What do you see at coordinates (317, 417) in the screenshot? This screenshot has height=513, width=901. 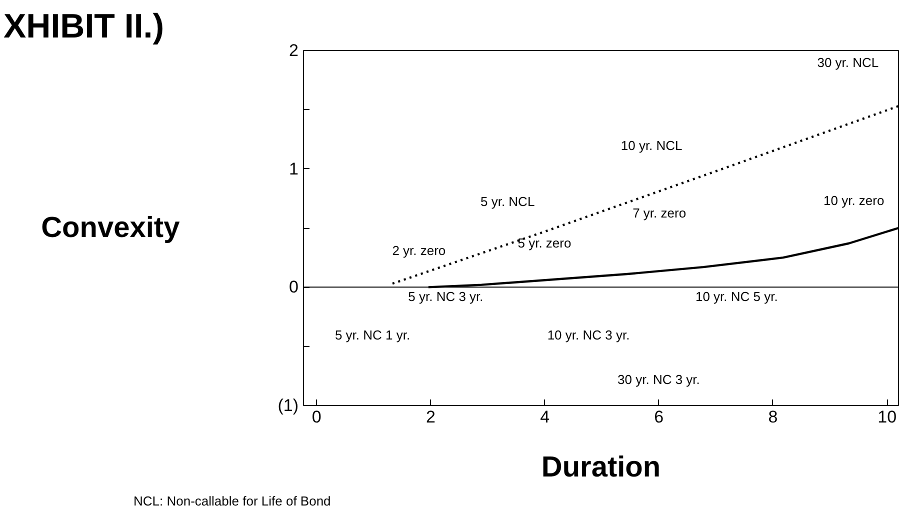 I see `x-tick-label: 0` at bounding box center [317, 417].